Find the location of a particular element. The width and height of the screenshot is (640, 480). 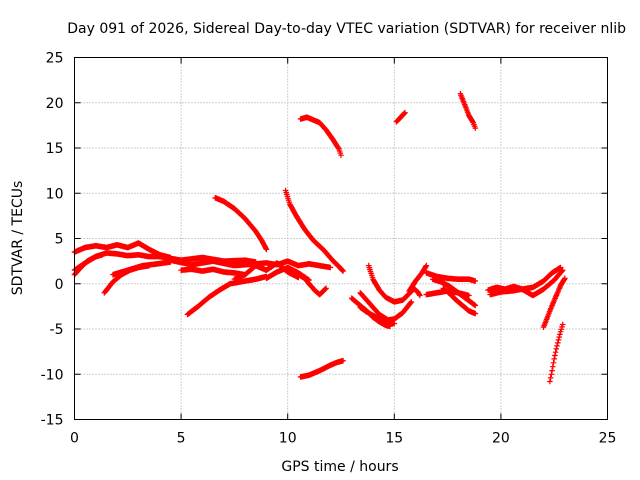

series-arc-u is located at coordinates (391, 283).